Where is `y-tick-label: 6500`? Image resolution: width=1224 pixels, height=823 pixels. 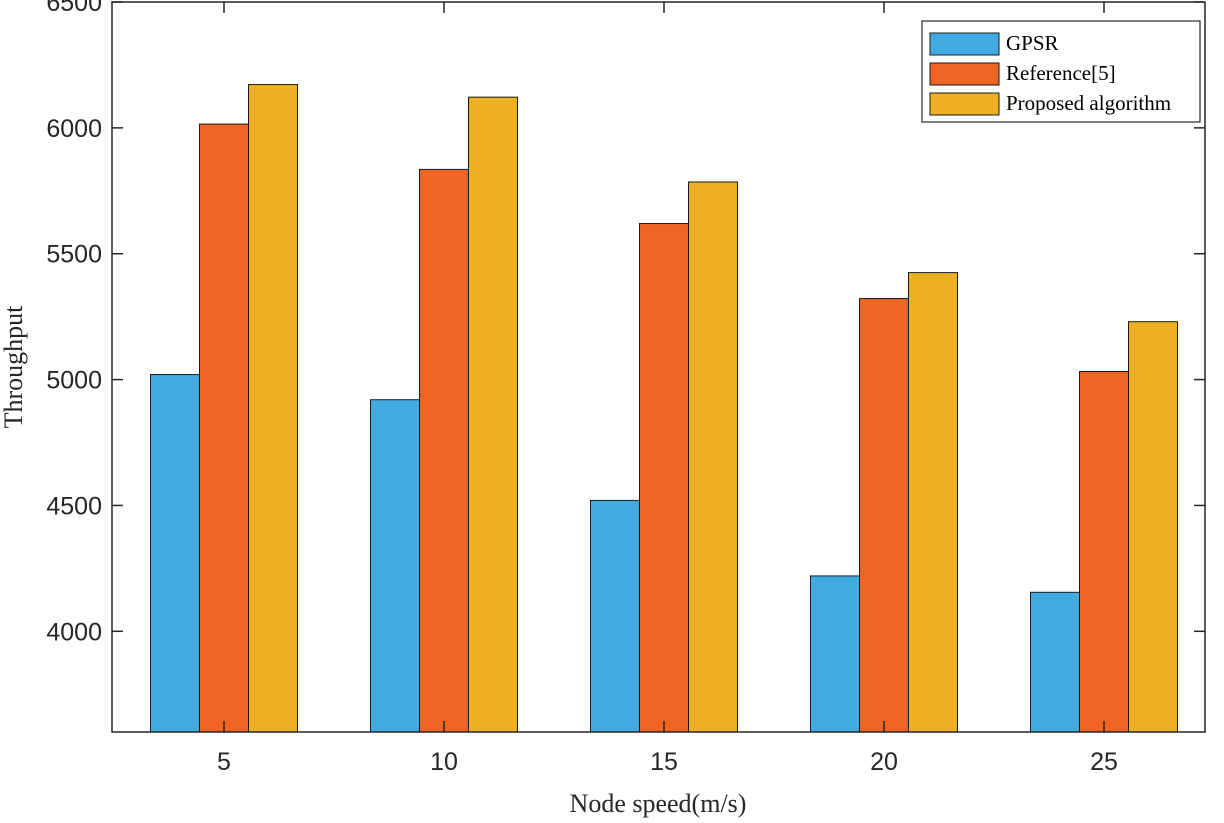 y-tick-label: 6500 is located at coordinates (74, 8).